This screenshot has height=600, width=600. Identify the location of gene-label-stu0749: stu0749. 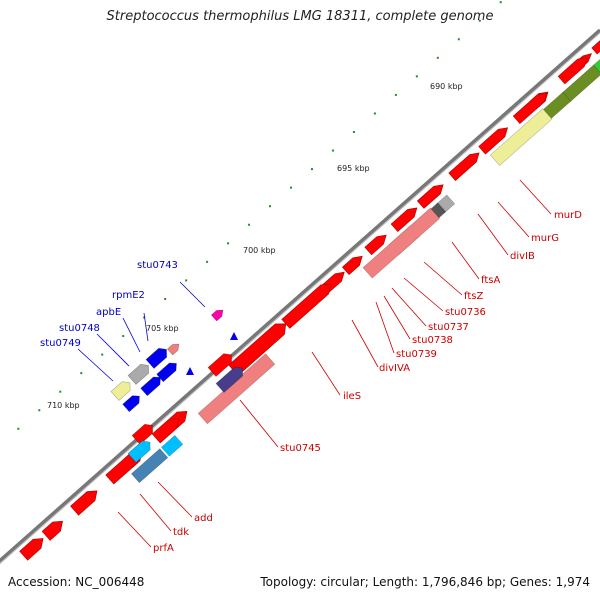
(60, 343).